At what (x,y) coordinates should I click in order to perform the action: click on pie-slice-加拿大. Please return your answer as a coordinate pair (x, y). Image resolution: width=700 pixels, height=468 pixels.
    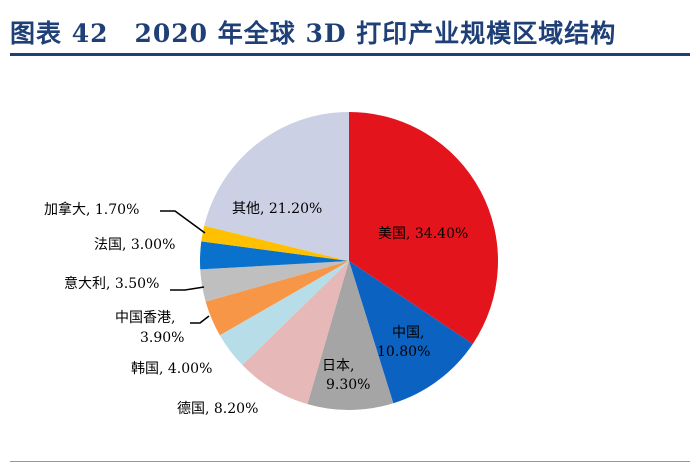
    Looking at the image, I should click on (275, 243).